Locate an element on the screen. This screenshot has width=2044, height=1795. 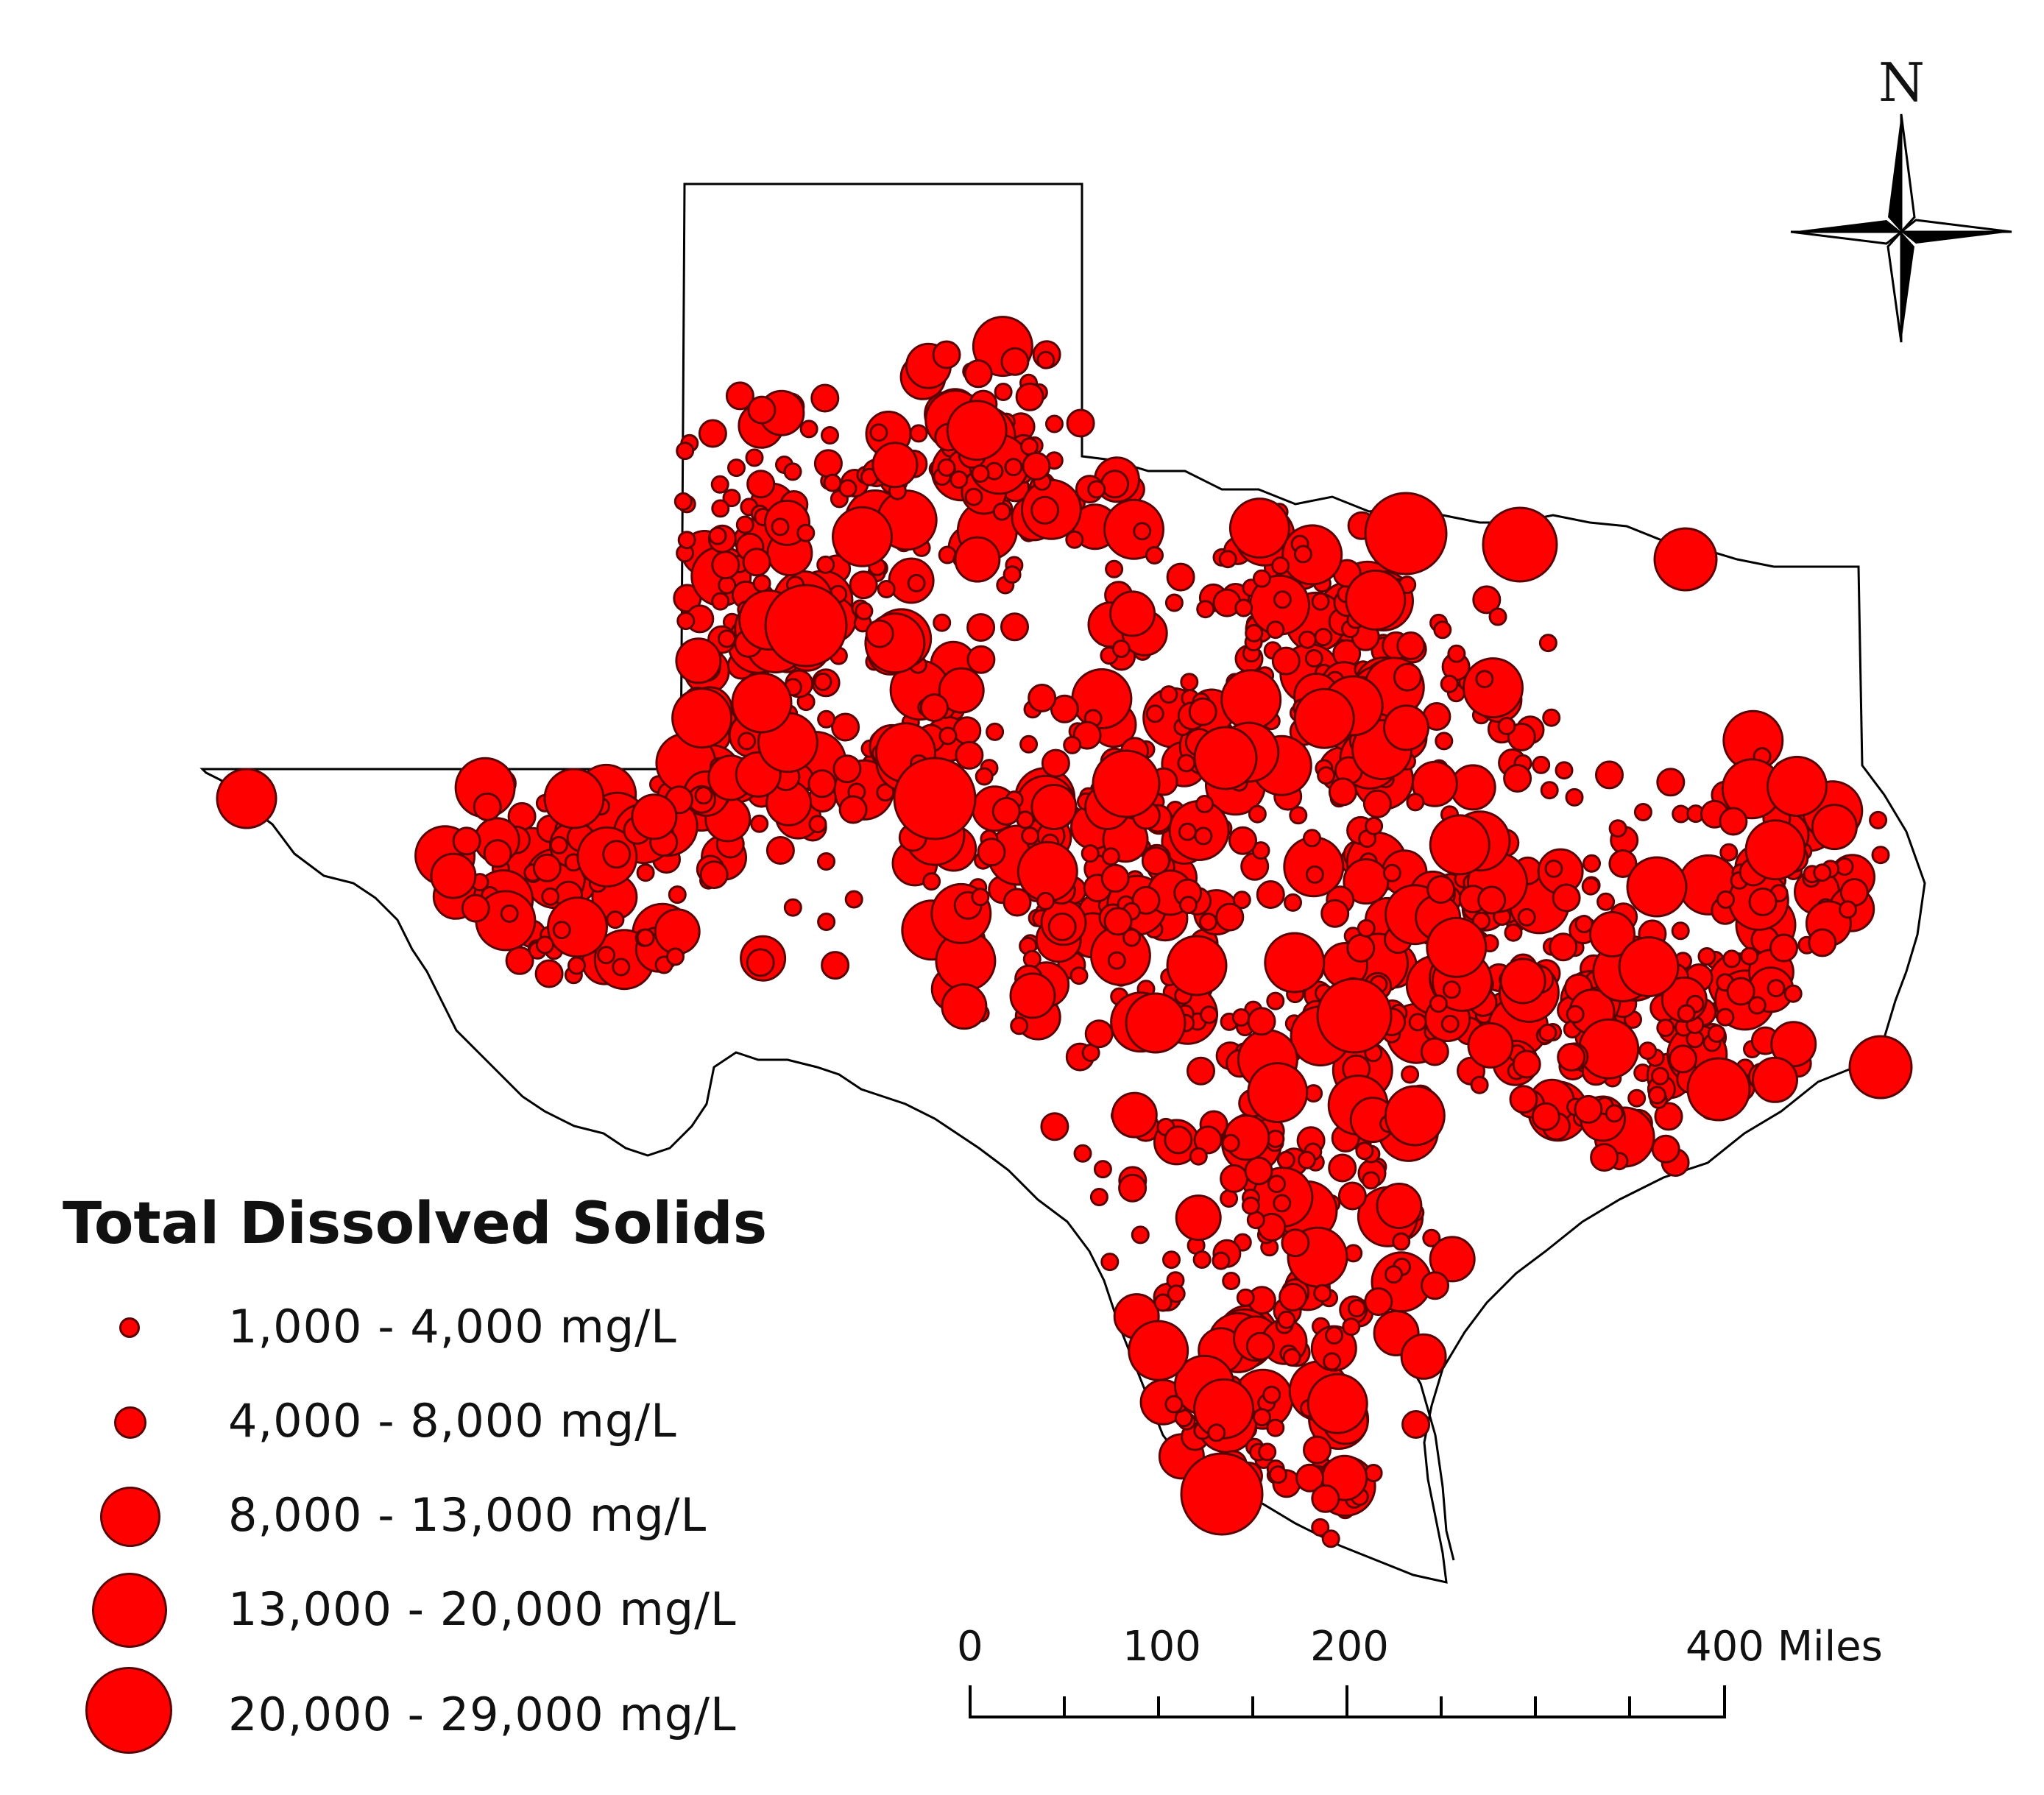
legend-label: 8,000 - 13,000 mg/L is located at coordinates (467, 1515).